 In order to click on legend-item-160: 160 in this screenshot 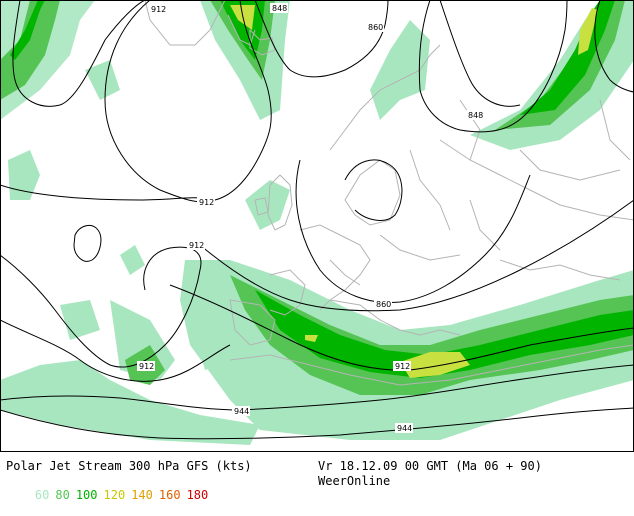, I will do `click(169, 495)`.